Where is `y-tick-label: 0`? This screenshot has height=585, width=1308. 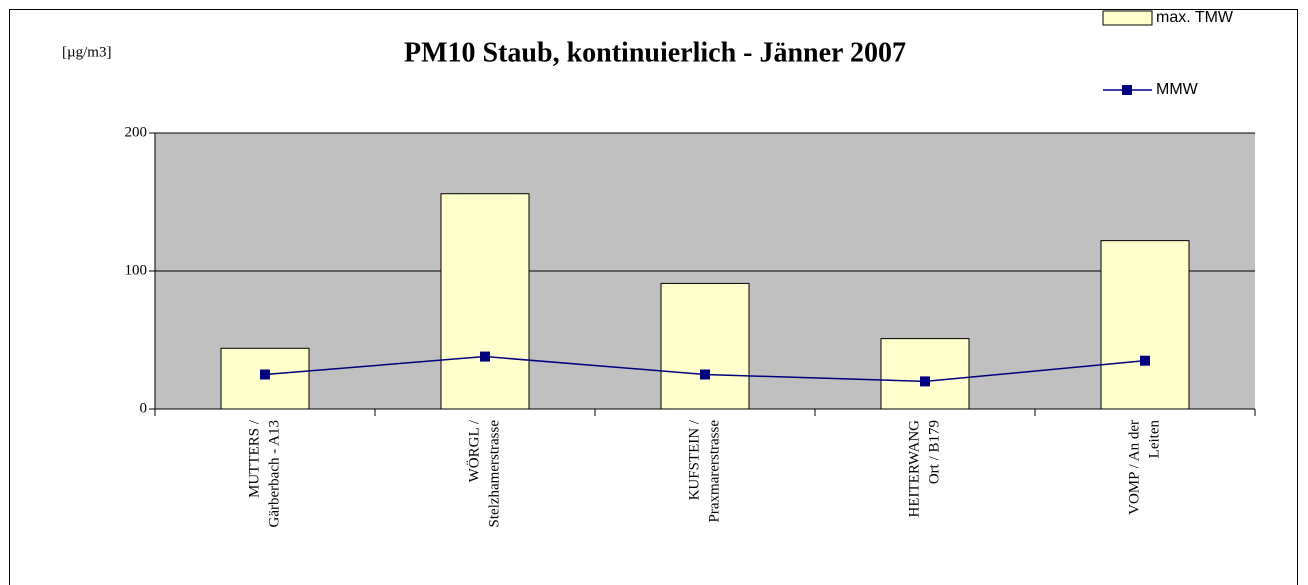 y-tick-label: 0 is located at coordinates (144, 408).